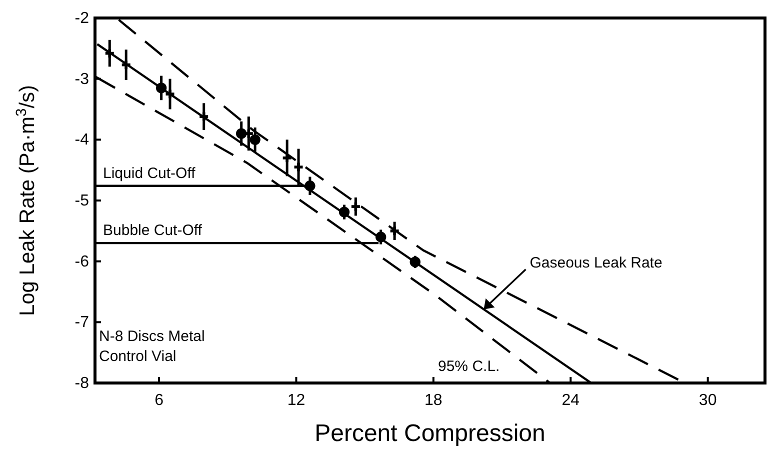 The width and height of the screenshot is (773, 466). Describe the element at coordinates (82, 140) in the screenshot. I see `y-tick-label: -4` at that location.